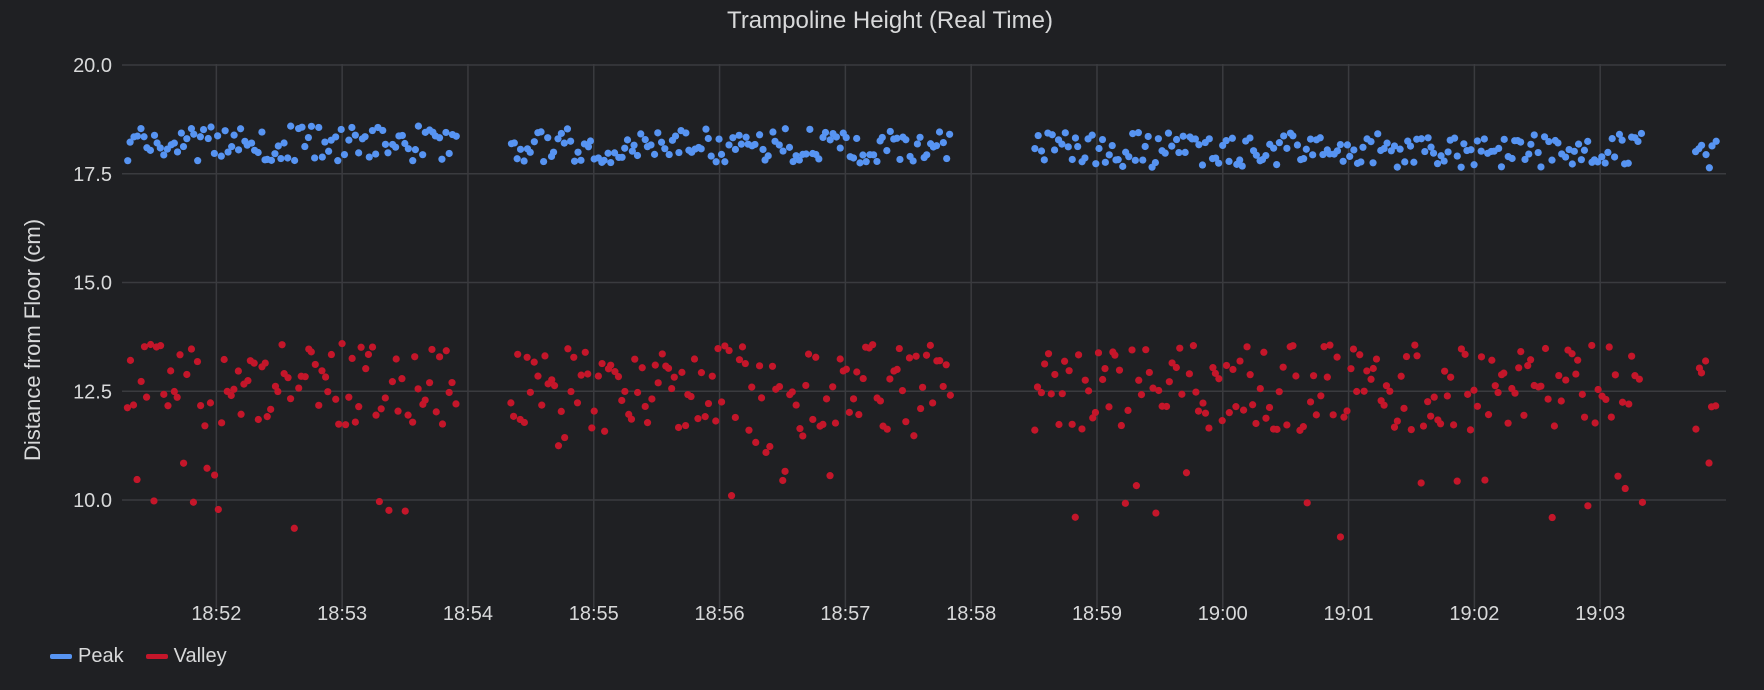  Describe the element at coordinates (1474, 614) in the screenshot. I see `x-tick-label: 19:02` at that location.